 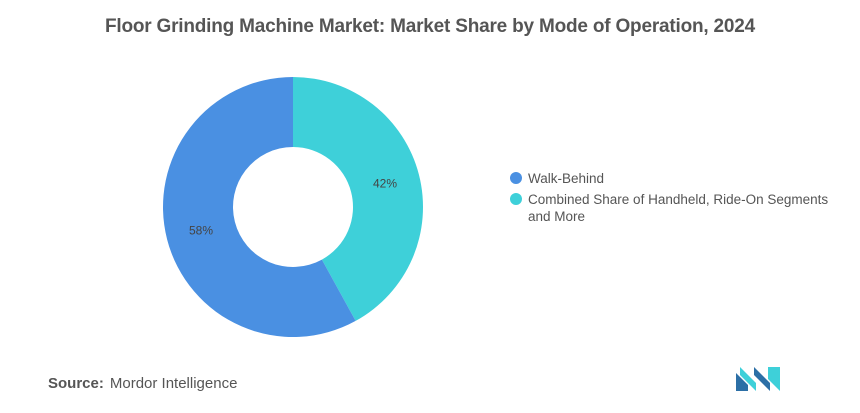 What do you see at coordinates (201, 231) in the screenshot?
I see `data-label-walk-behind: 58%` at bounding box center [201, 231].